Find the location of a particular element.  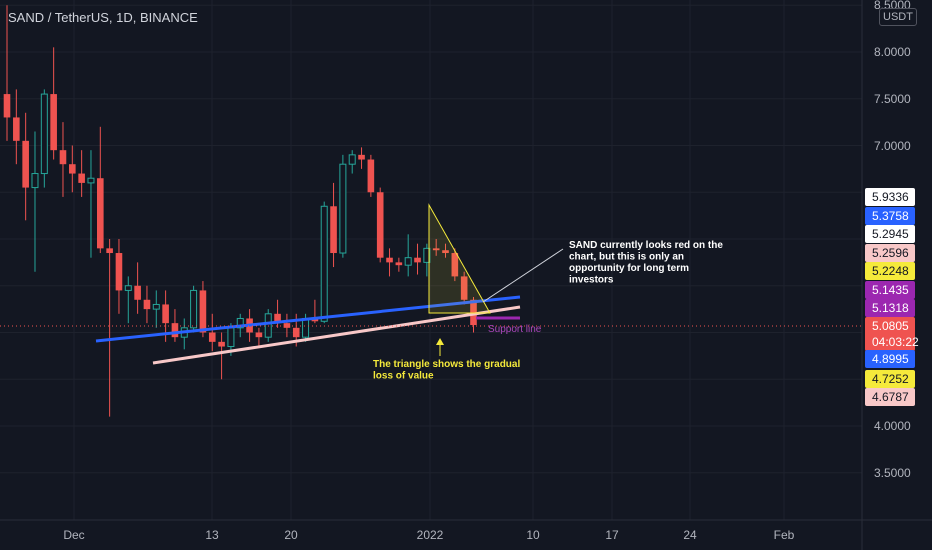

blue-trendline is located at coordinates (308, 319).